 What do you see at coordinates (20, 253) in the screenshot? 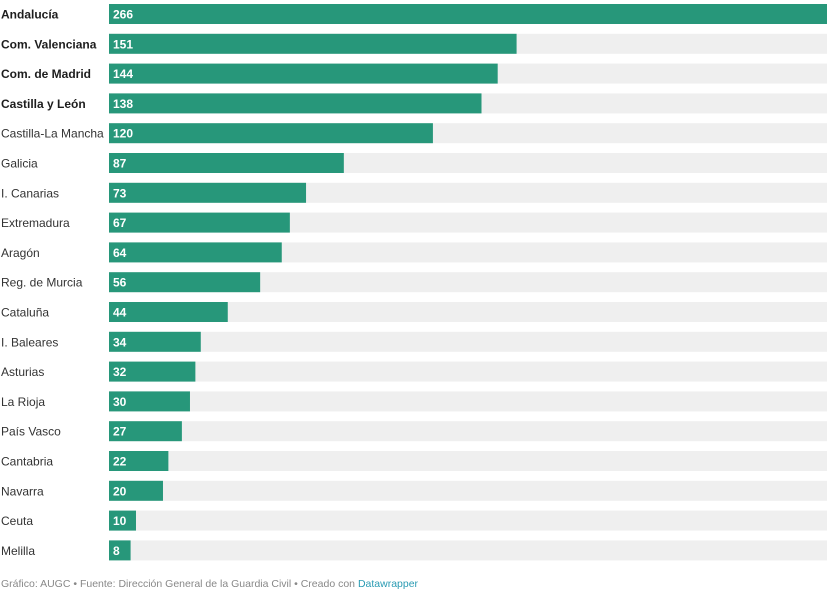
I see `category-label: Aragón` at bounding box center [20, 253].